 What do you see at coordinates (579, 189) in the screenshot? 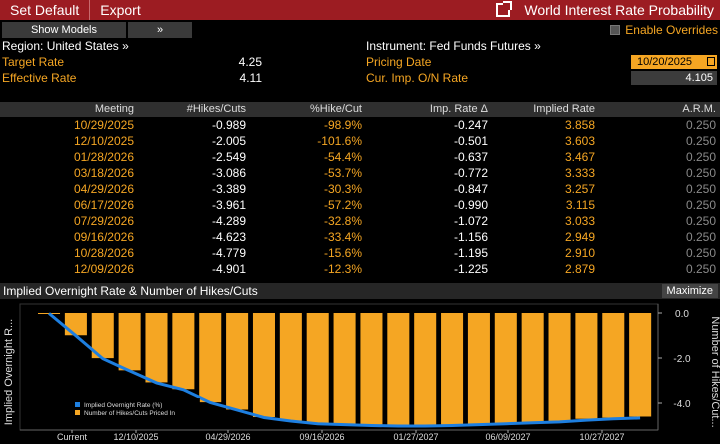
I see `cell-implied-rate: 3.257` at bounding box center [579, 189].